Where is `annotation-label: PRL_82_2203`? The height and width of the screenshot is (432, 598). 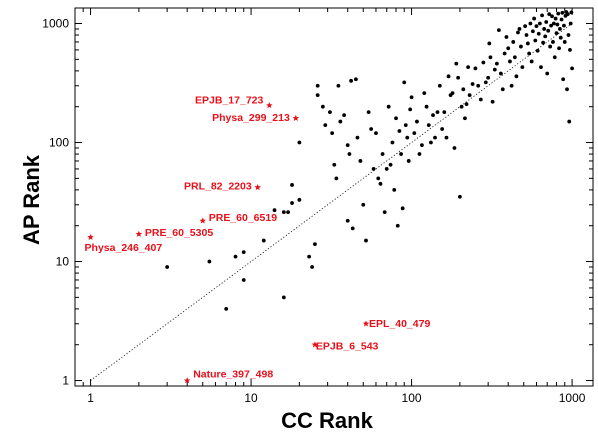
annotation-label: PRL_82_2203 is located at coordinates (218, 186).